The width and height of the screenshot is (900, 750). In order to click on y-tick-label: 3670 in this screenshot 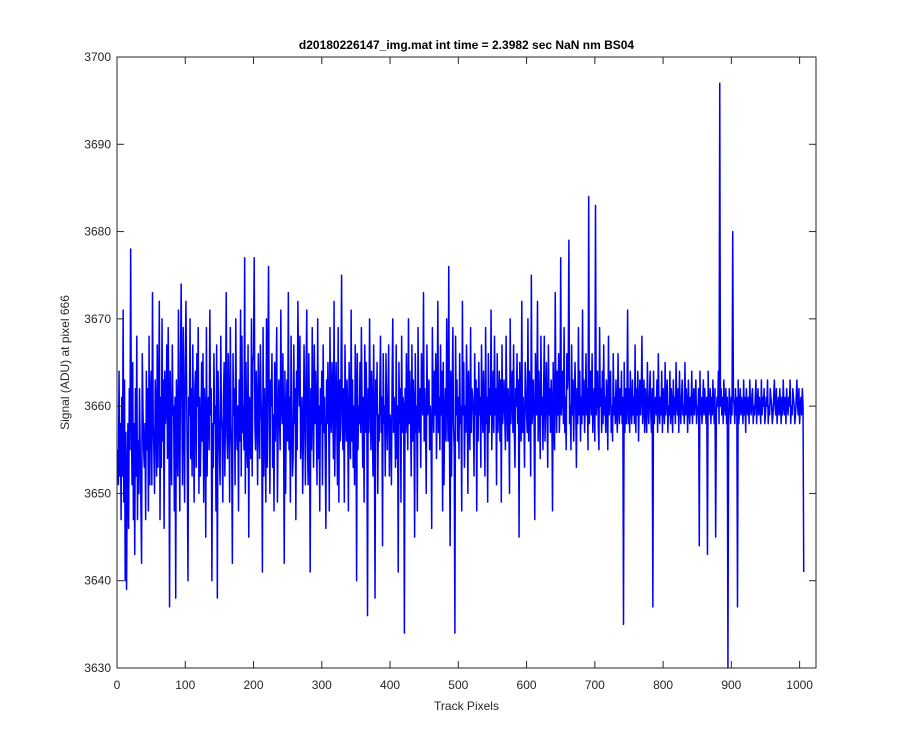, I will do `click(97, 319)`.